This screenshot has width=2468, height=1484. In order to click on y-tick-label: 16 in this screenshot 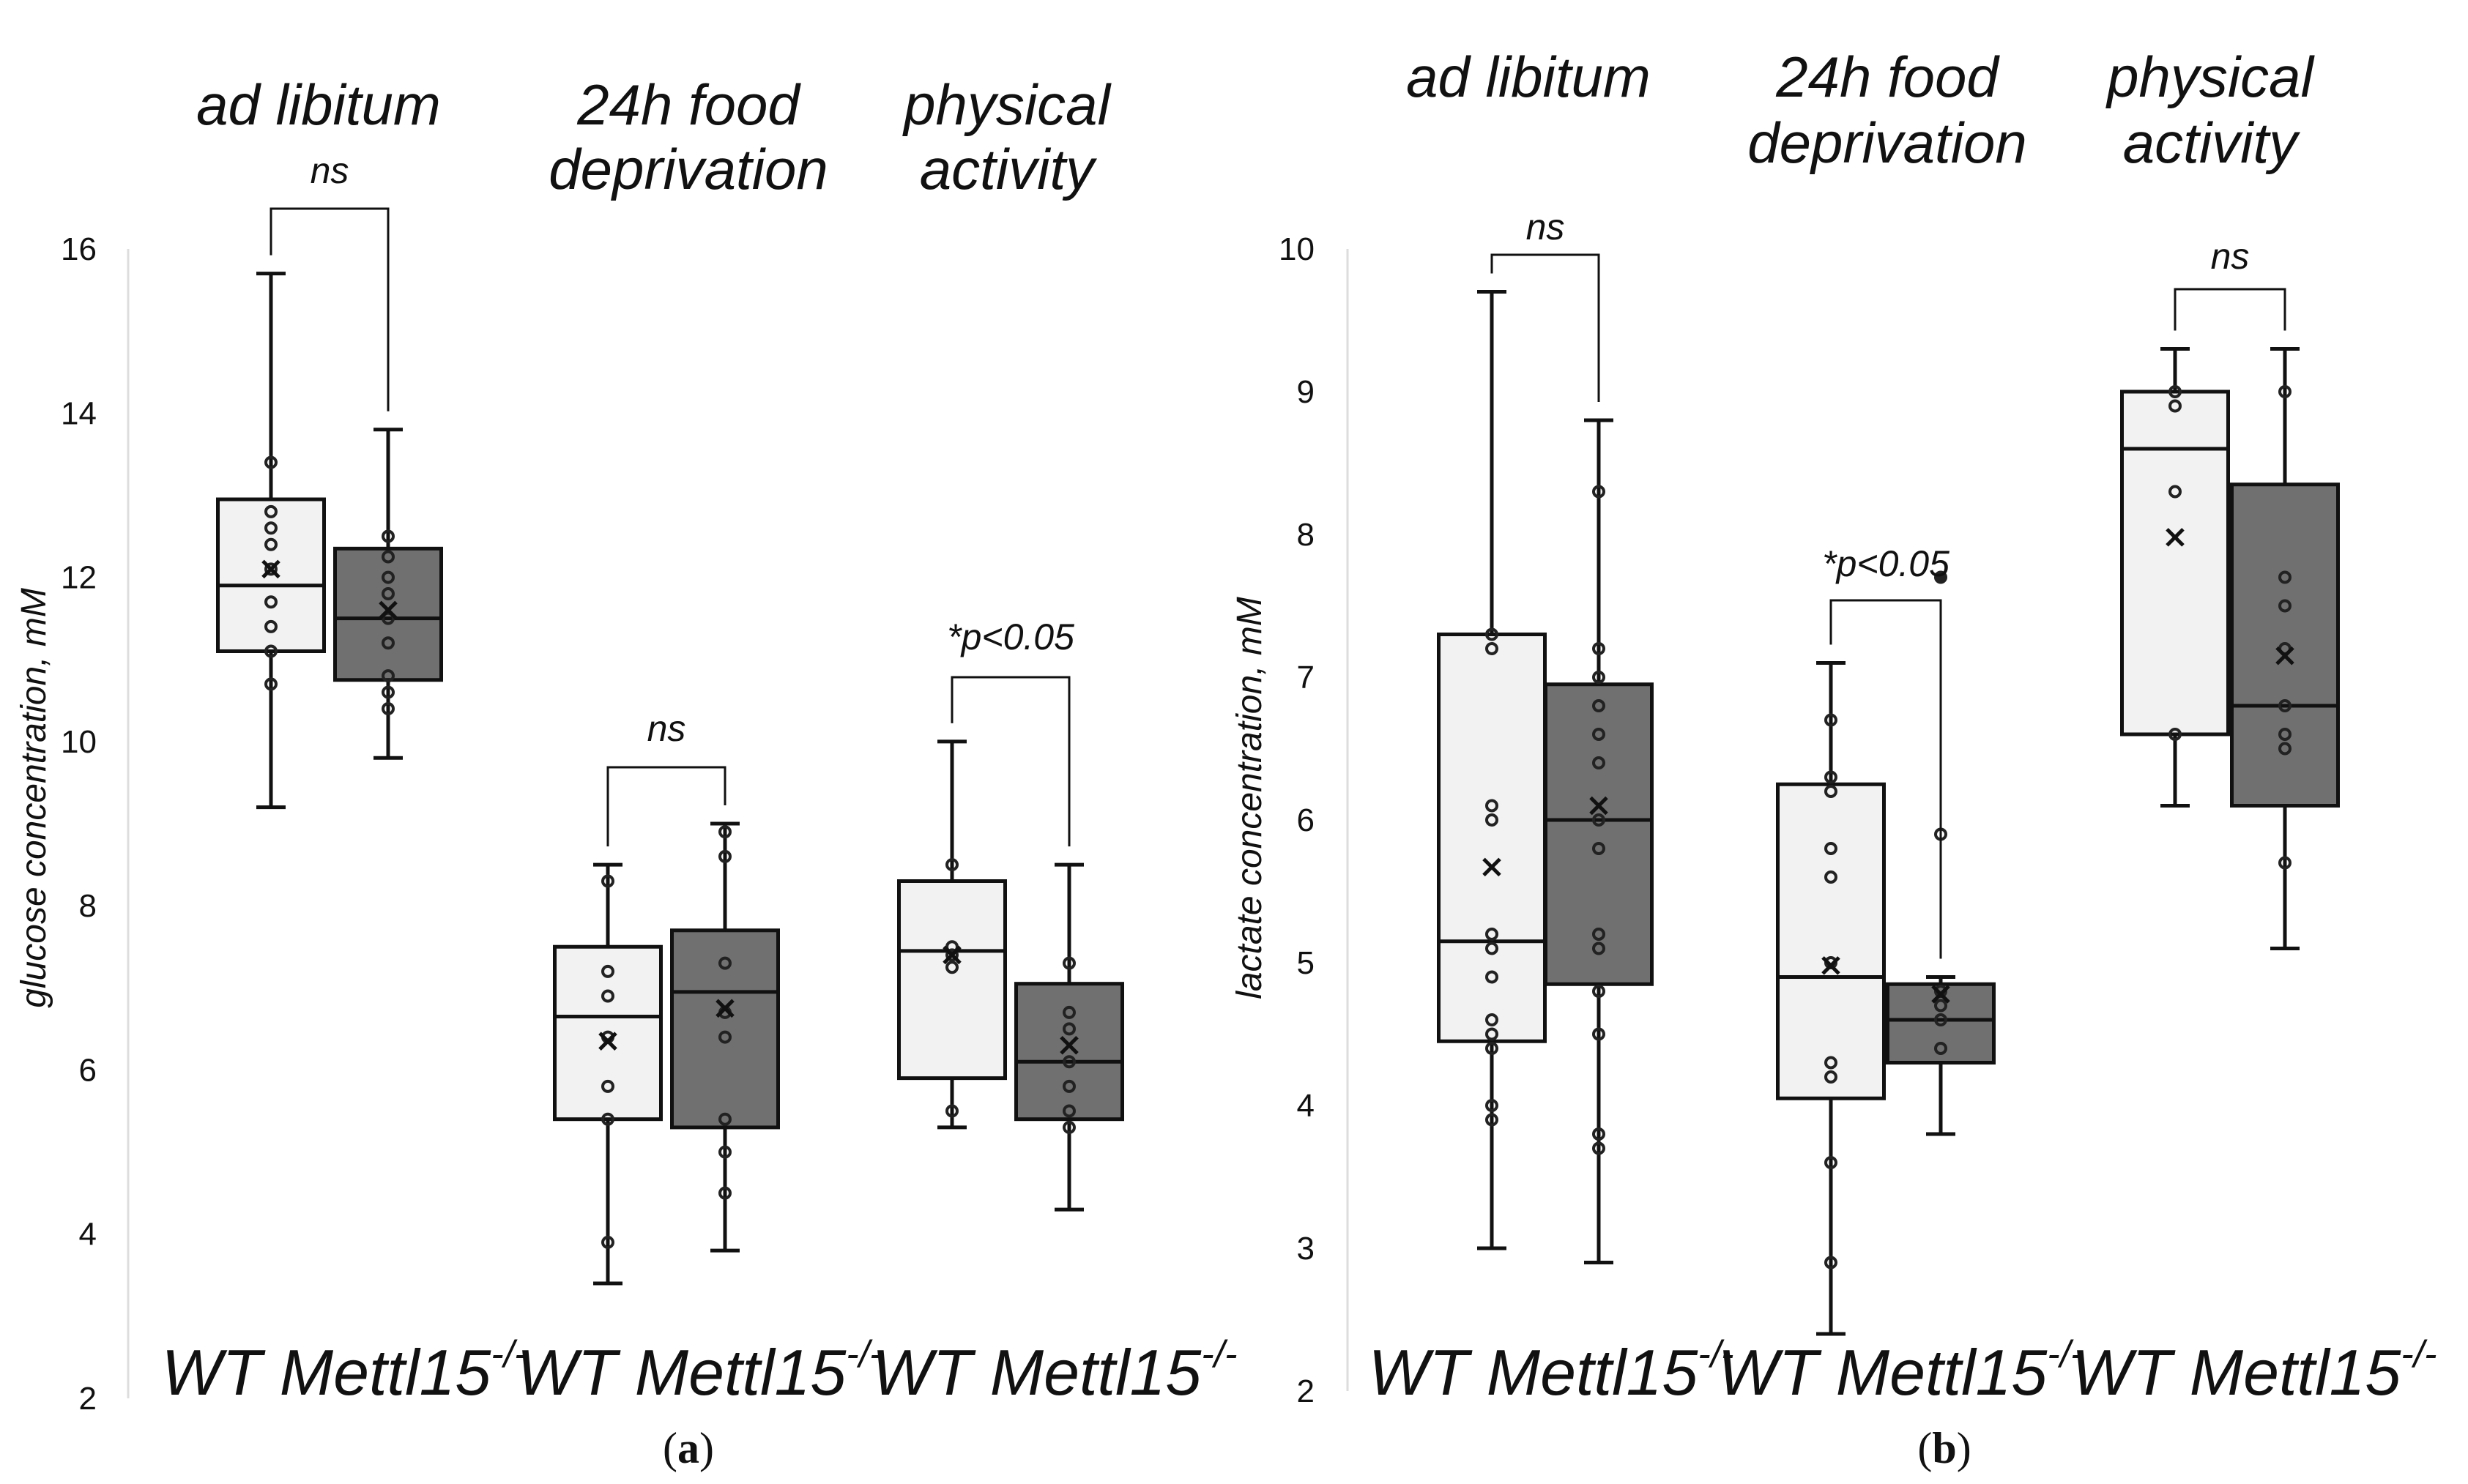, I will do `click(79, 249)`.